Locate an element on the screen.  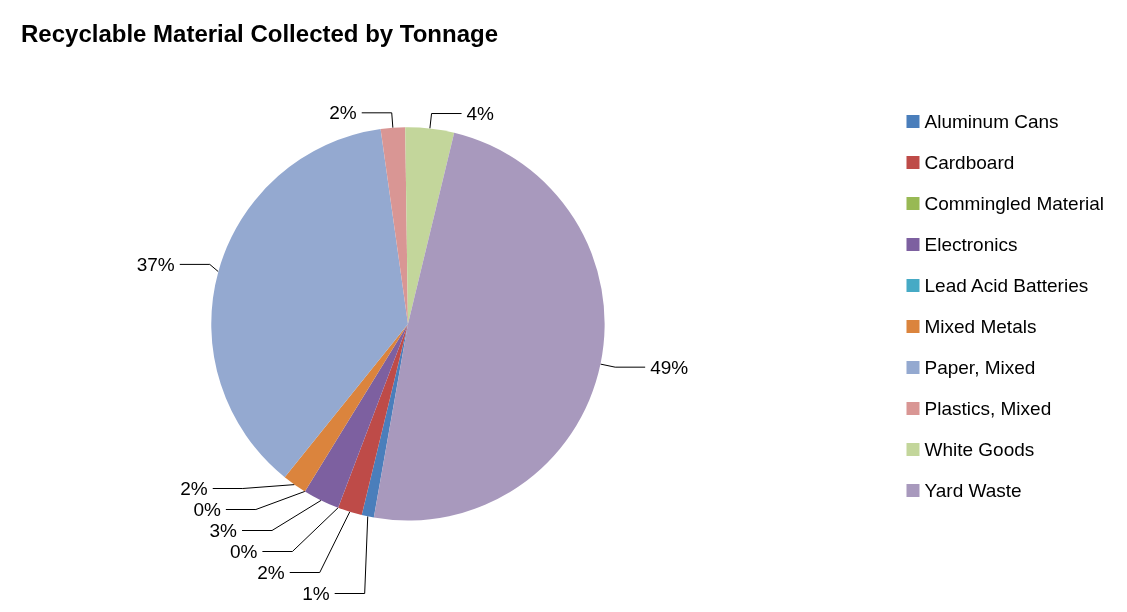
legend-label: Plastics, Mixed is located at coordinates (988, 408).